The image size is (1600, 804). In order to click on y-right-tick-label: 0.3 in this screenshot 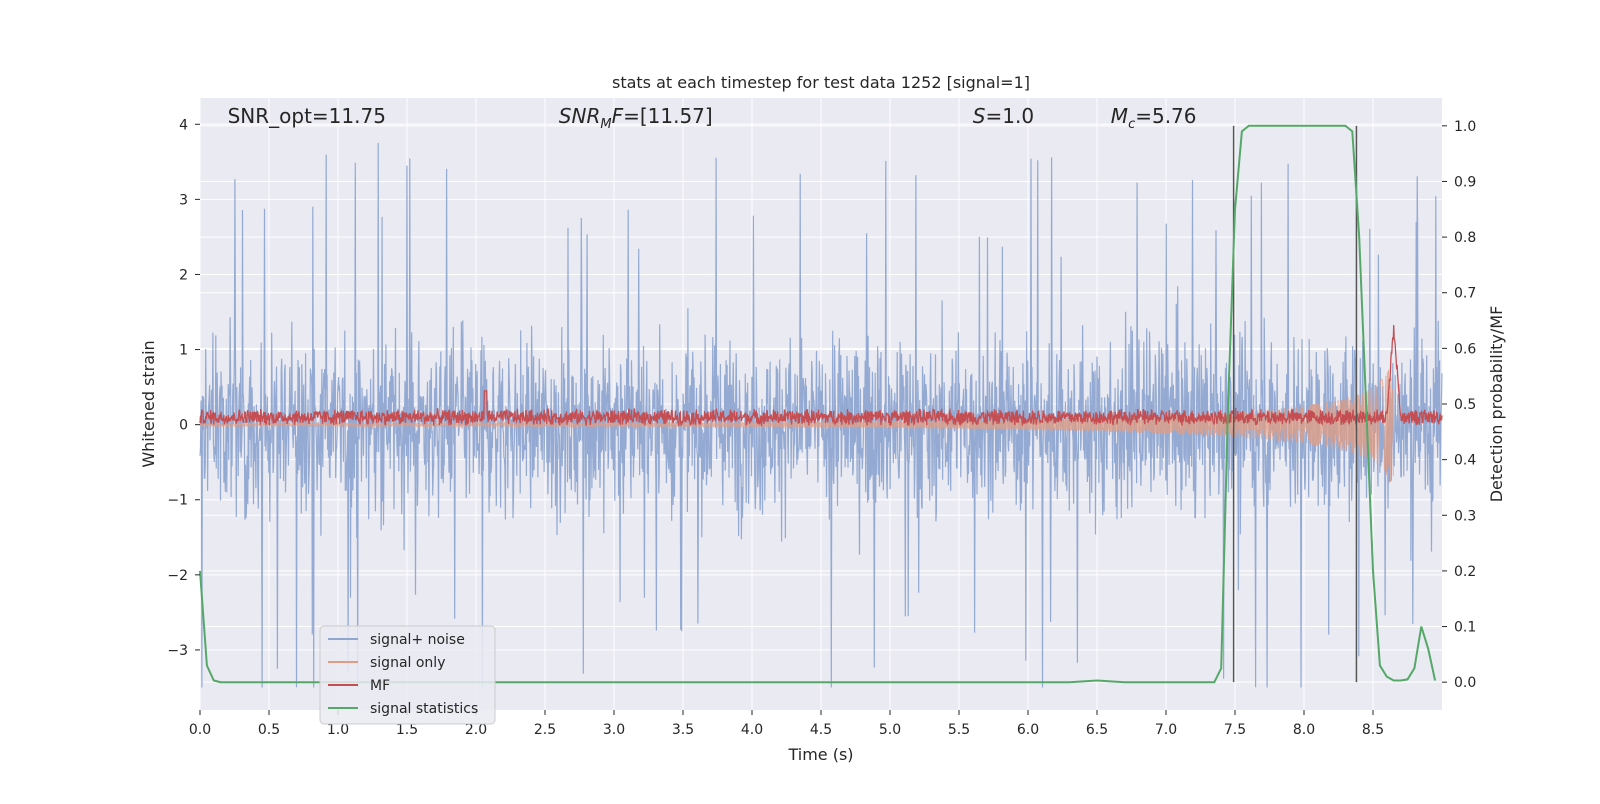, I will do `click(1465, 516)`.